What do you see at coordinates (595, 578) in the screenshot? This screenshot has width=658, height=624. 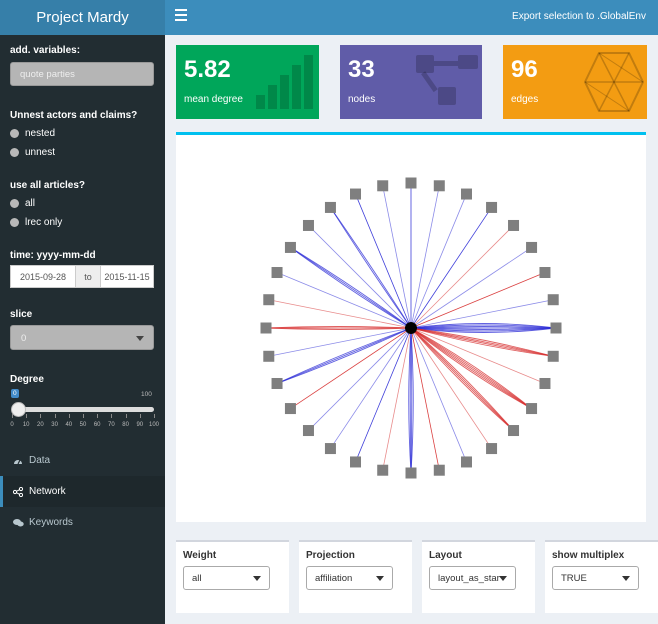 I see `multiplex-select: TRUE` at bounding box center [595, 578].